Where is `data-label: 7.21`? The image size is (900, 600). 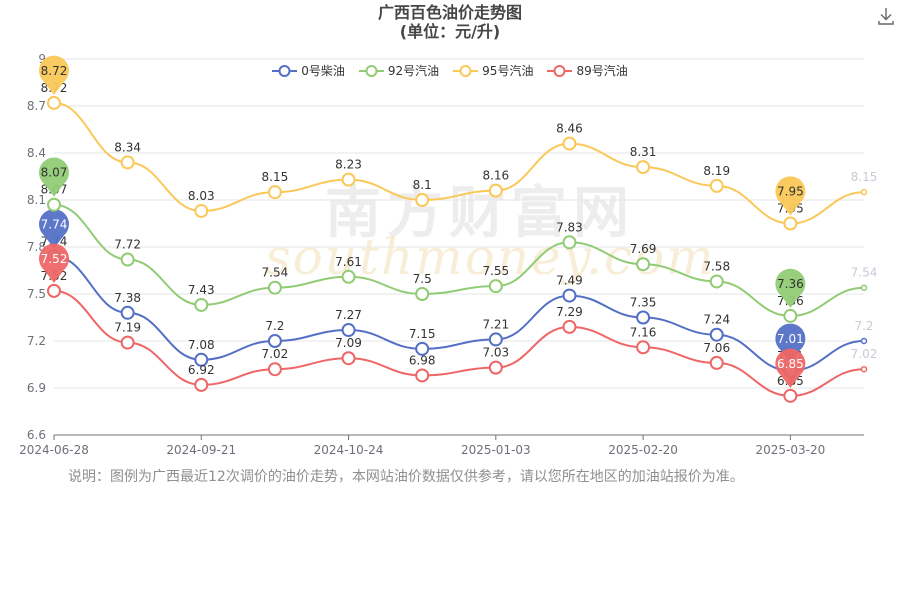 data-label: 7.21 is located at coordinates (495, 324).